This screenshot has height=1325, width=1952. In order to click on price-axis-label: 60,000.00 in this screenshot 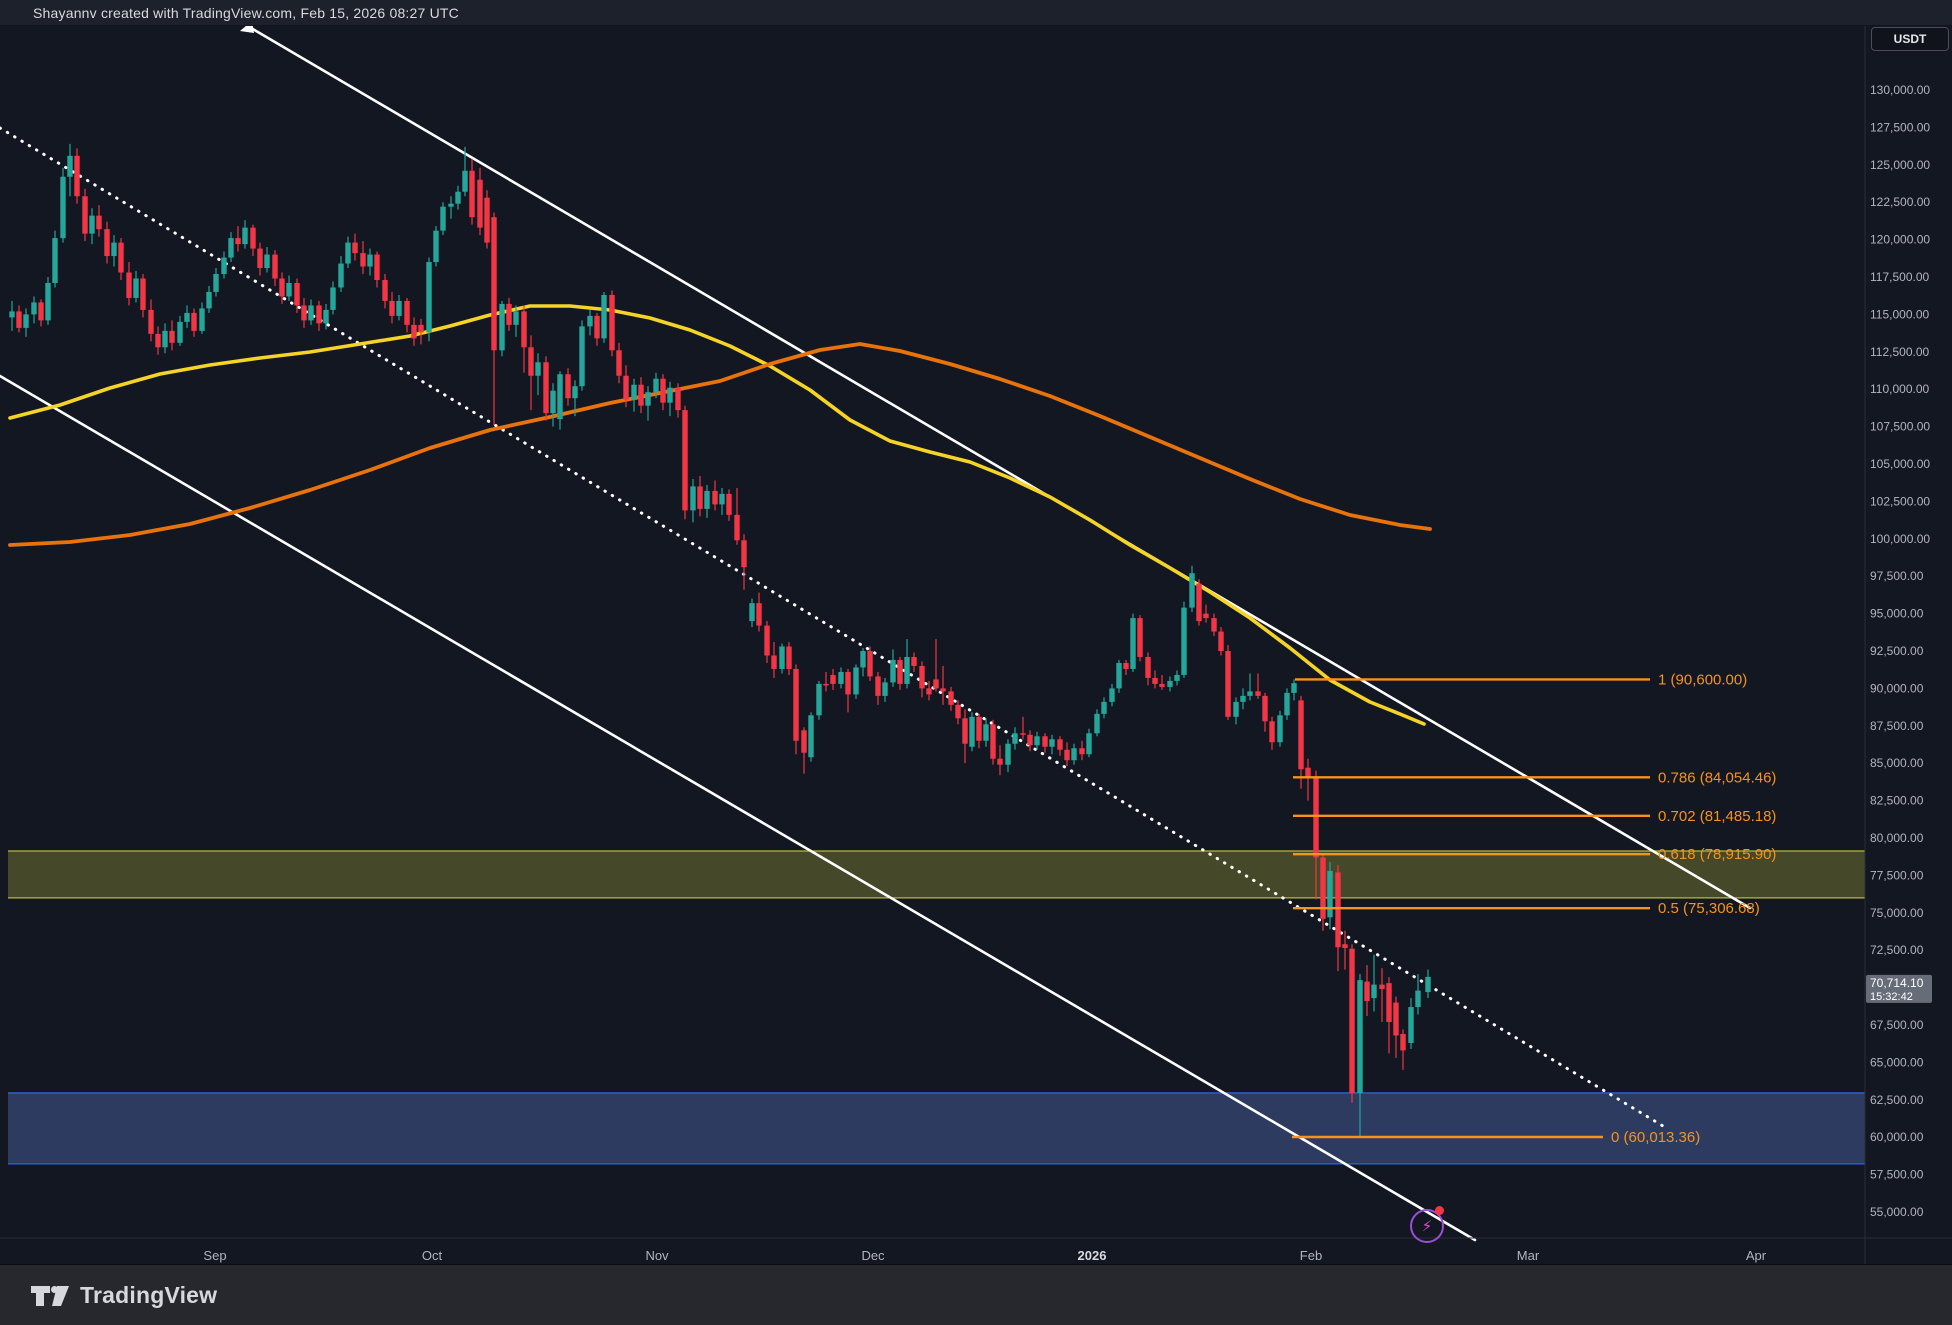, I will do `click(1897, 1137)`.